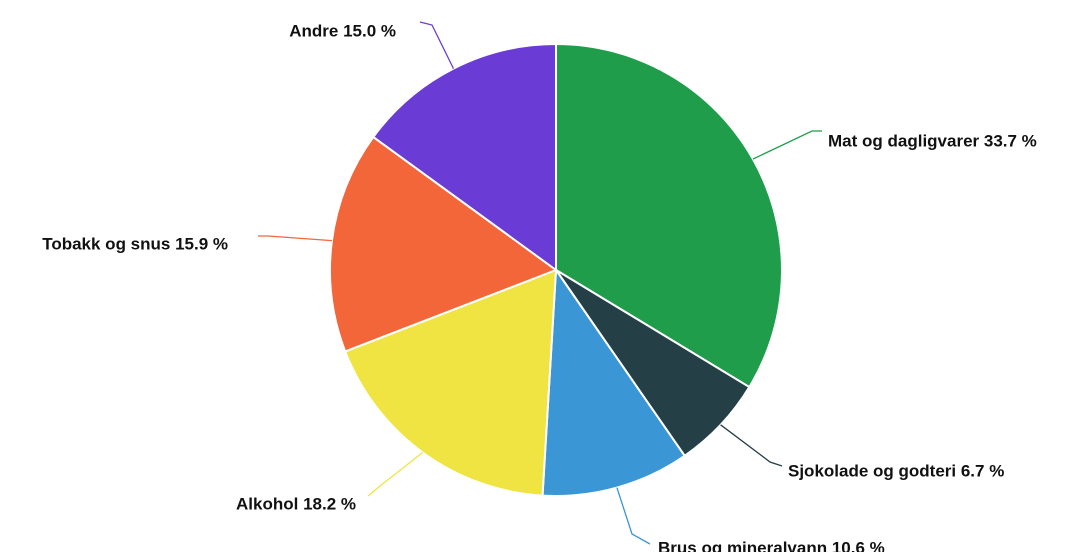 The height and width of the screenshot is (552, 1079). Describe the element at coordinates (633, 516) in the screenshot. I see `leader-line-brus-og-mineralvann` at that location.